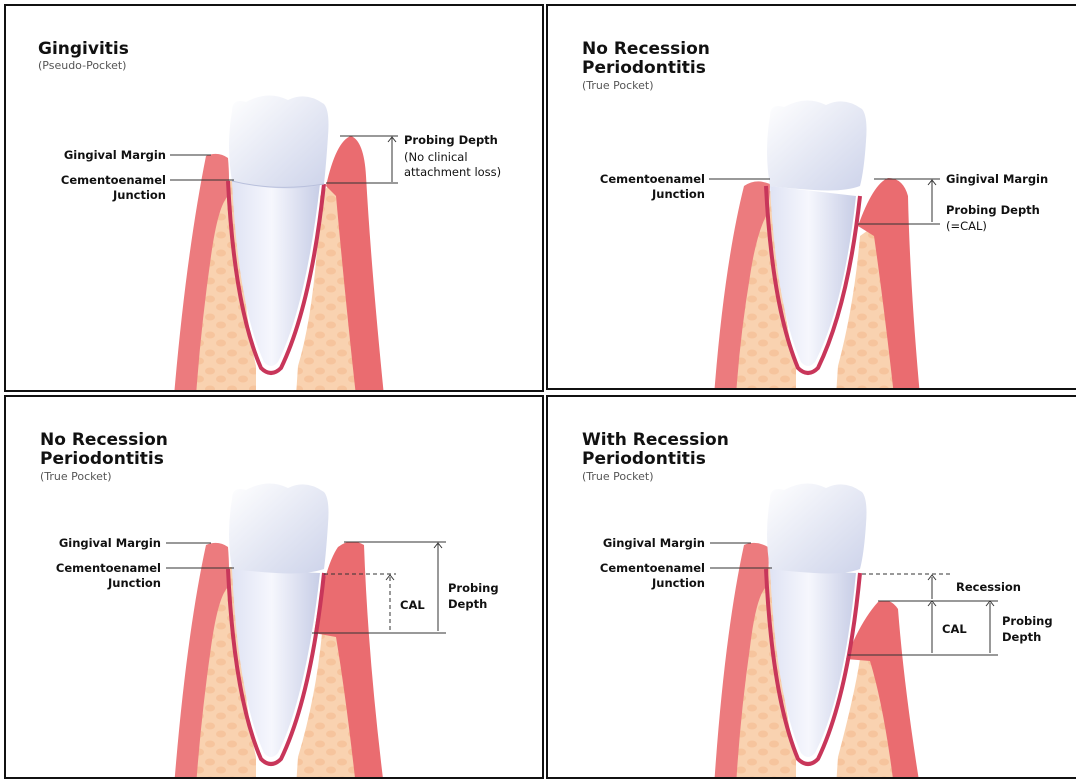 Image resolution: width=1076 pixels, height=779 pixels. I want to click on root-outline, so click(276, 277).